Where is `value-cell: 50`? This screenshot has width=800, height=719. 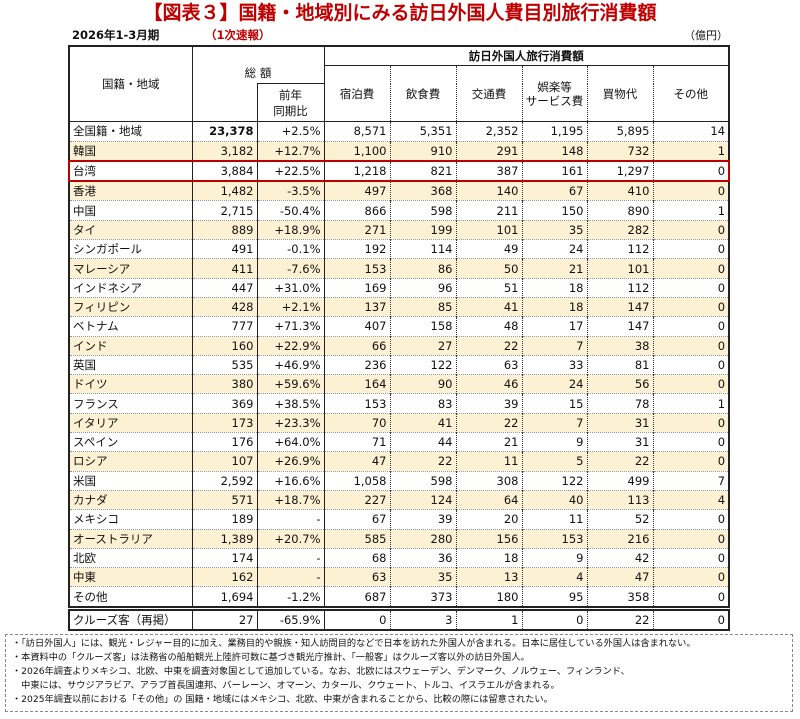 value-cell: 50 is located at coordinates (489, 268).